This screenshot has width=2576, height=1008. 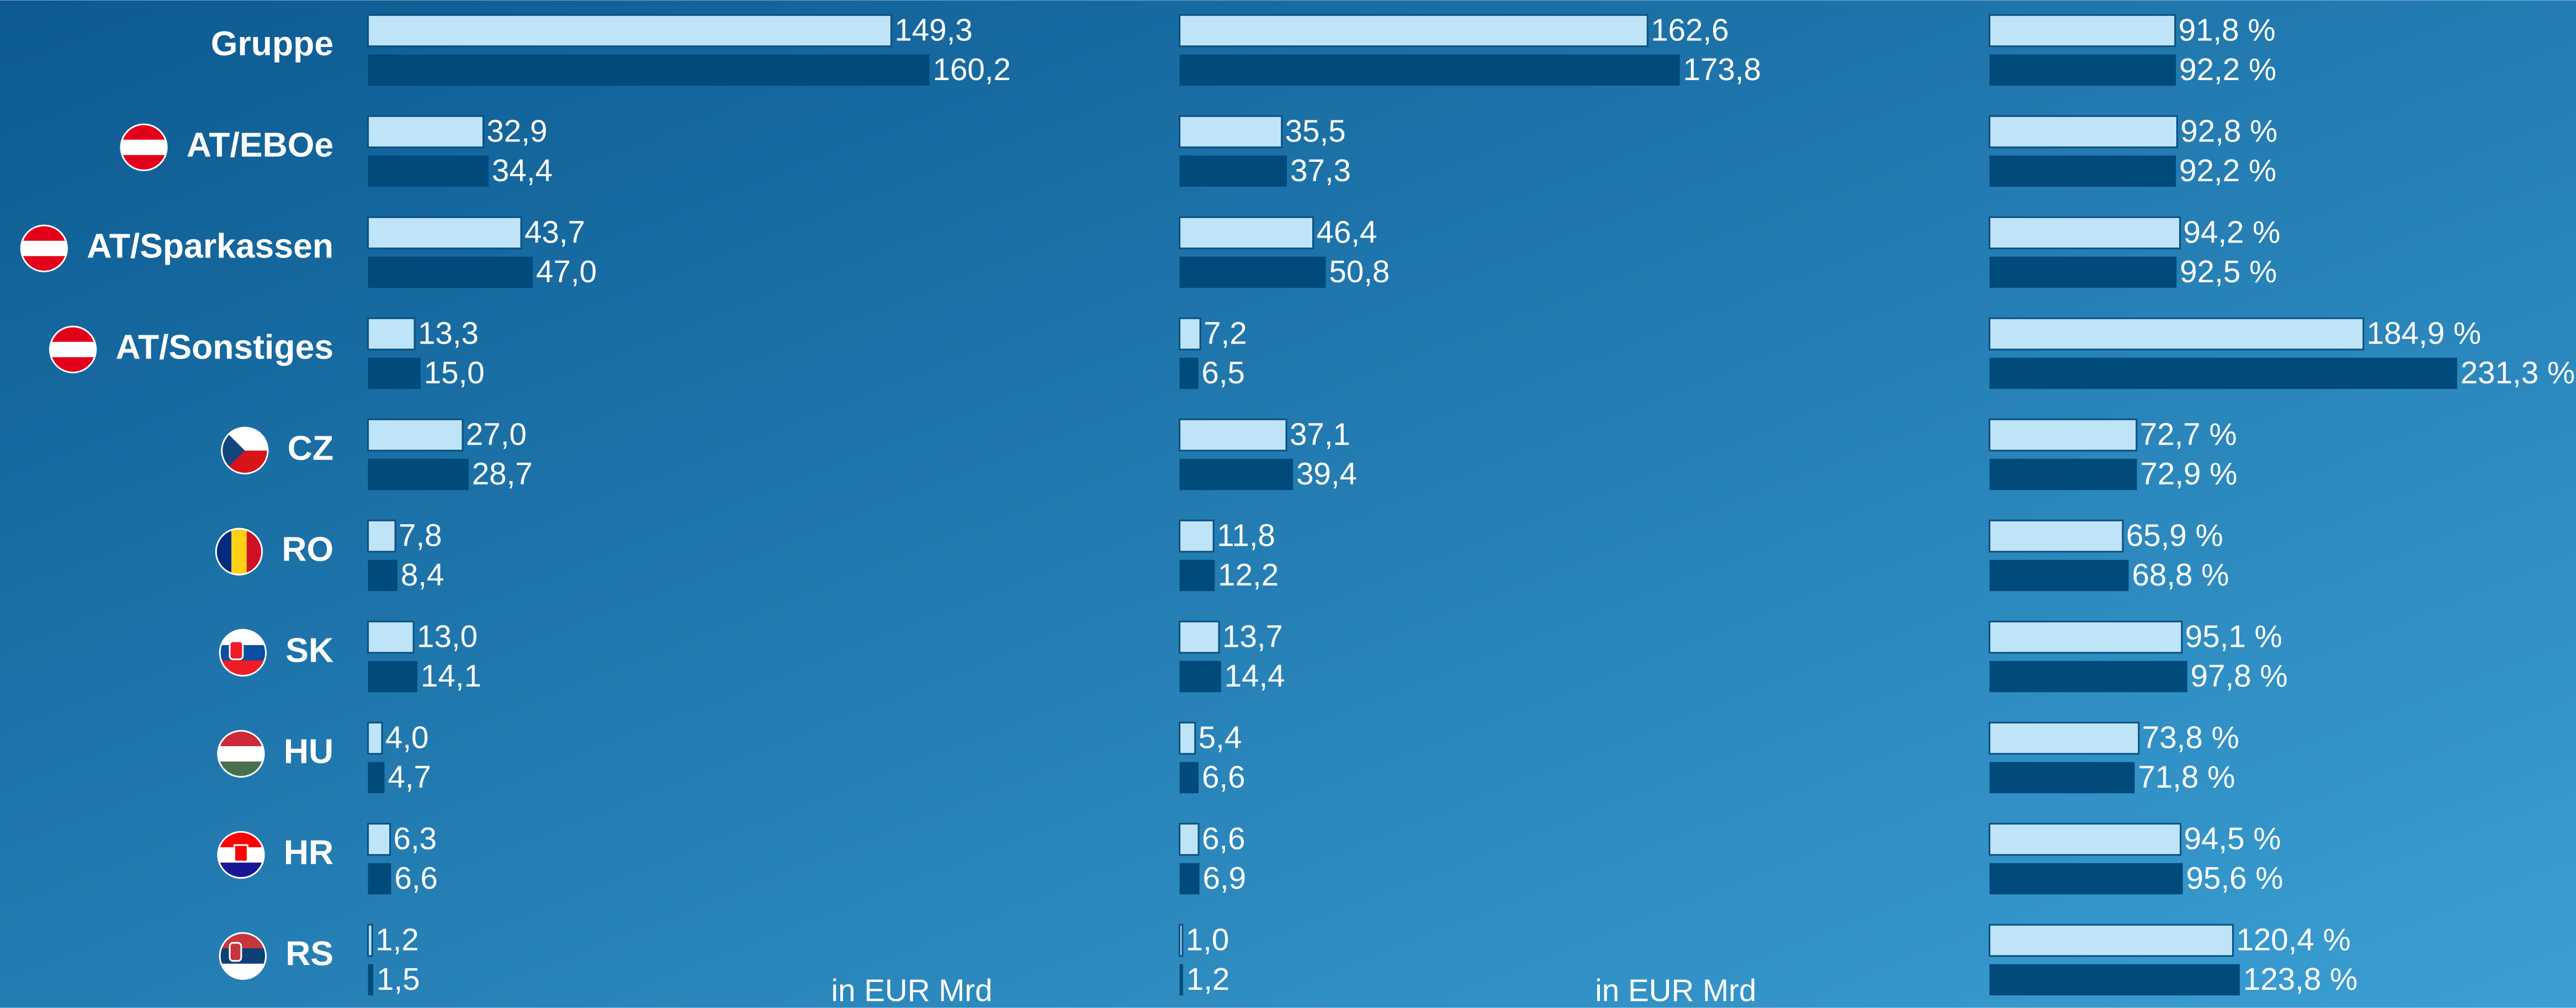 I want to click on value-label: 4,7, so click(x=409, y=776).